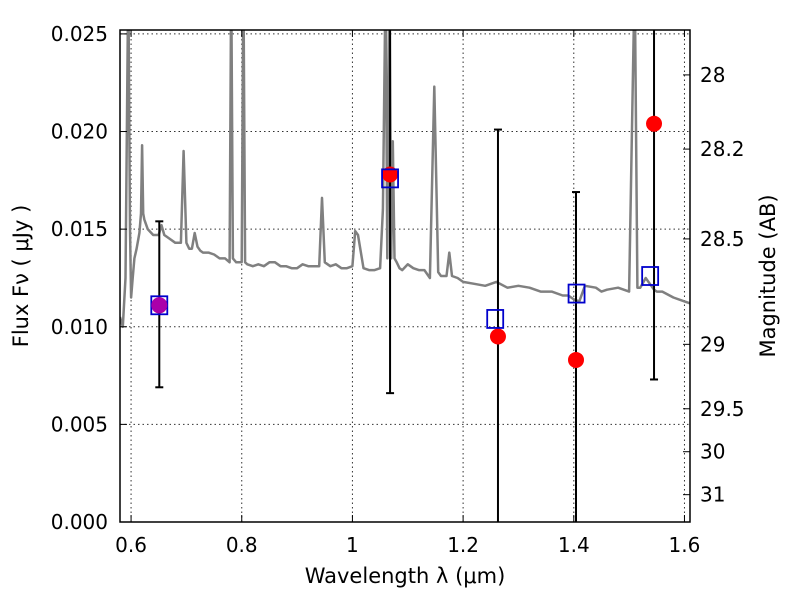 The height and width of the screenshot is (600, 800). I want to click on x-tick-label: 1.4, so click(574, 545).